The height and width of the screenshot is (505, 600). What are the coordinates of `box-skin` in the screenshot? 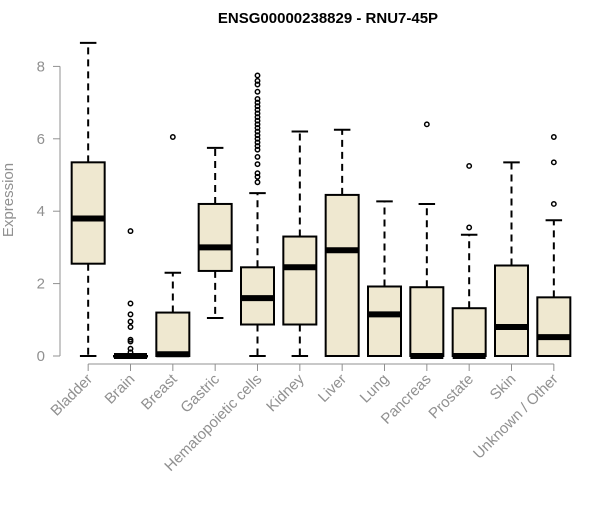 It's located at (511, 259).